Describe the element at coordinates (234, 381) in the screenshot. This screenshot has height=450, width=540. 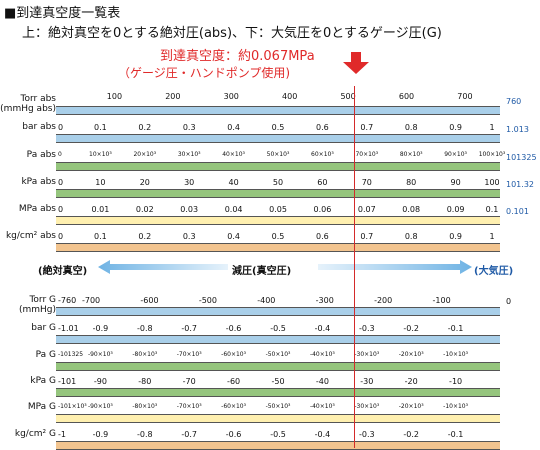
I see `tick-label: -60` at that location.